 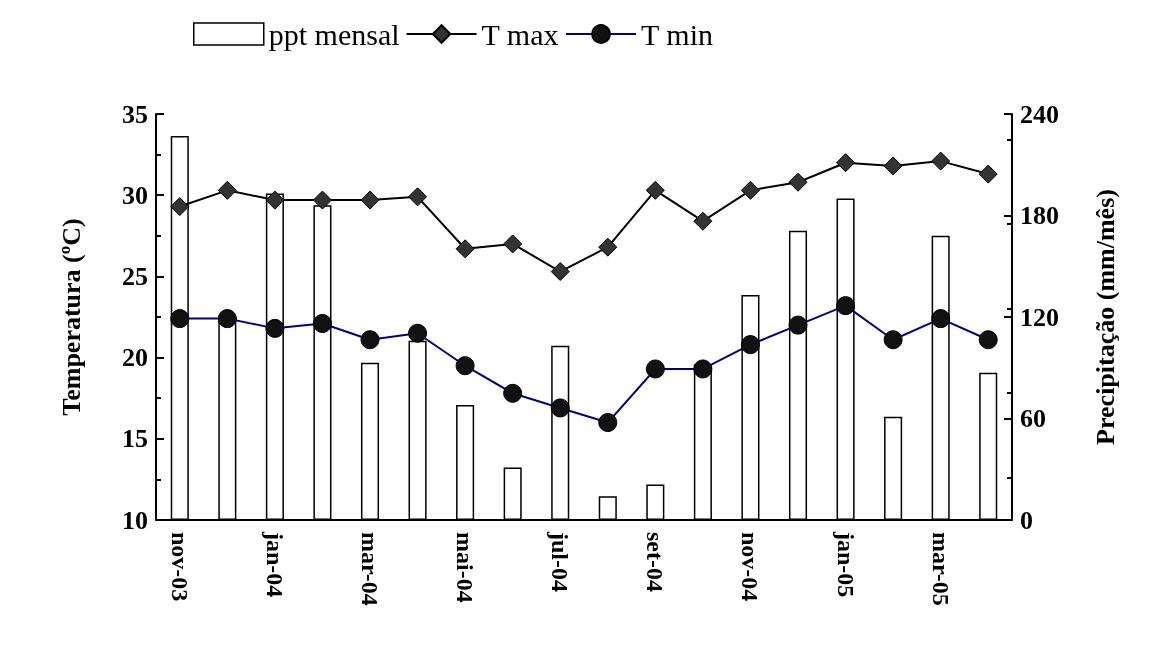 What do you see at coordinates (677, 34) in the screenshot?
I see `legend-label: T min` at bounding box center [677, 34].